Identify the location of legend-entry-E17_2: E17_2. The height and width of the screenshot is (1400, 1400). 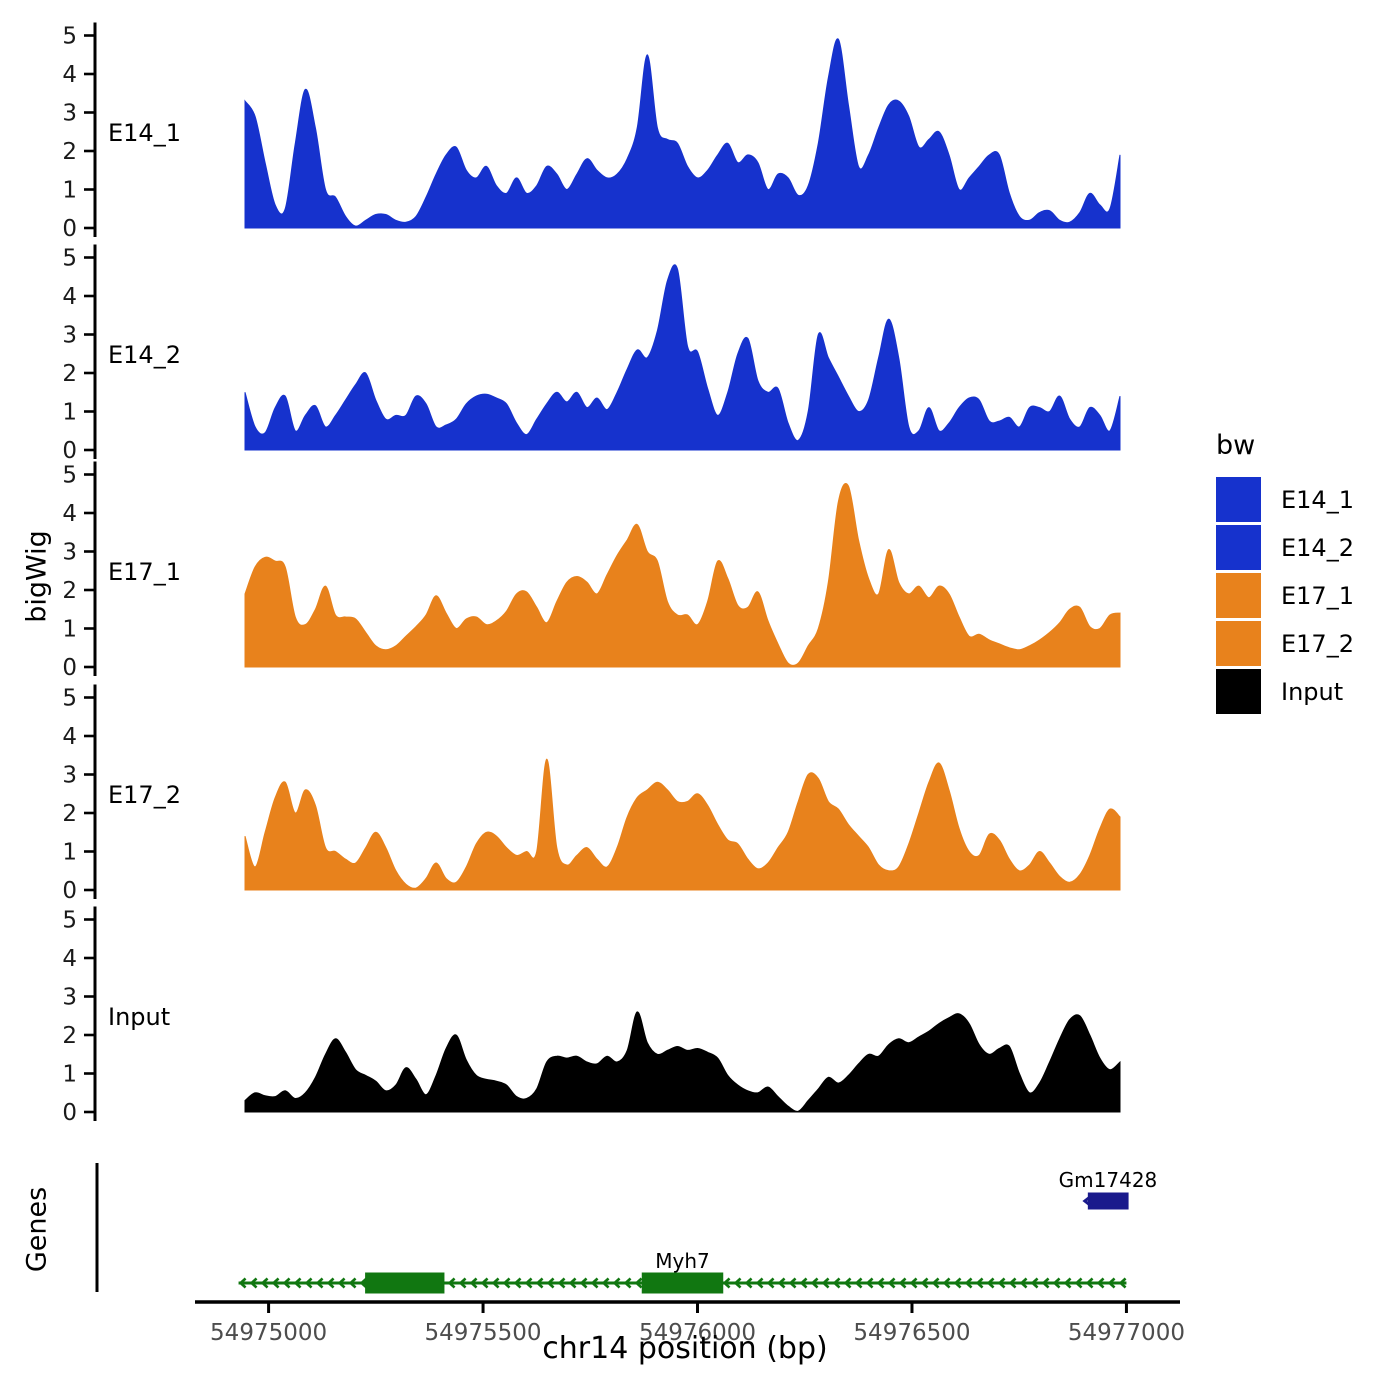
(1285, 643).